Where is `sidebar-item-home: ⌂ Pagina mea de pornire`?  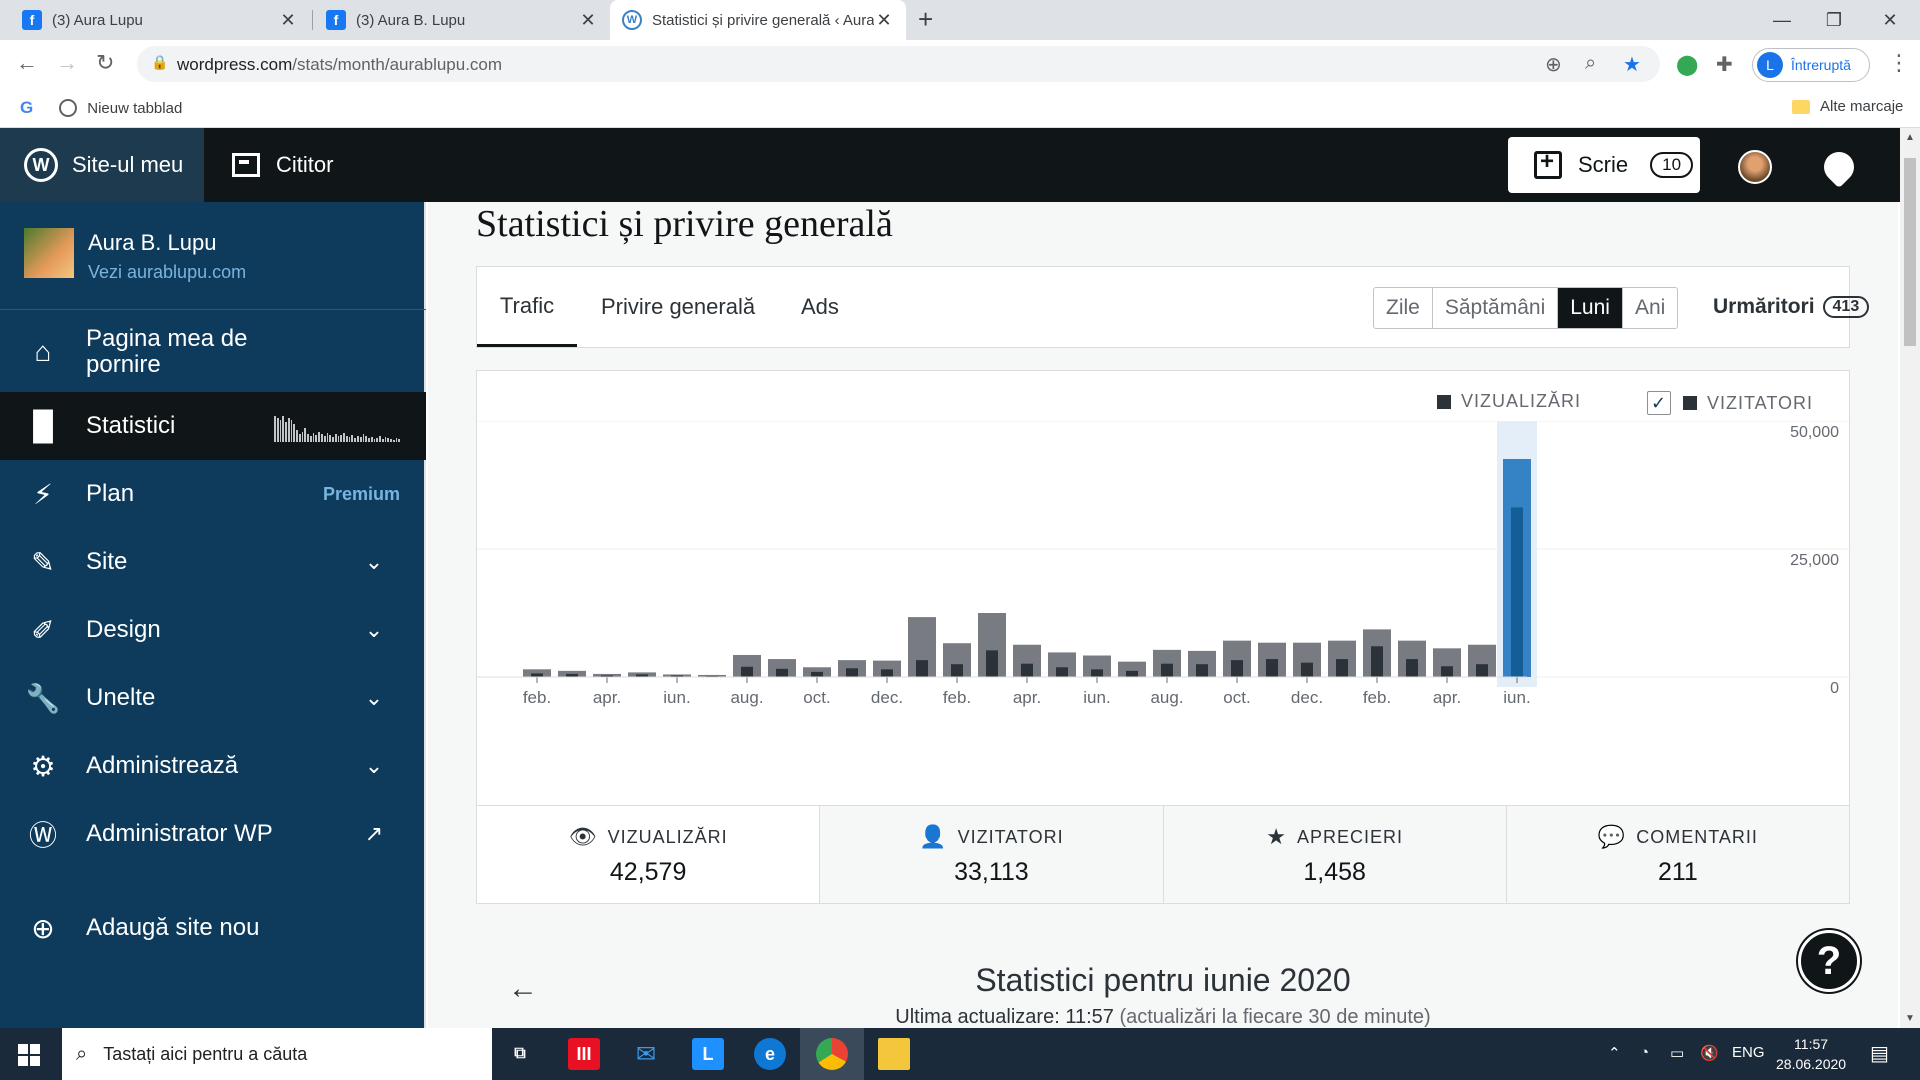 sidebar-item-home: ⌂ Pagina mea de pornire is located at coordinates (213, 352).